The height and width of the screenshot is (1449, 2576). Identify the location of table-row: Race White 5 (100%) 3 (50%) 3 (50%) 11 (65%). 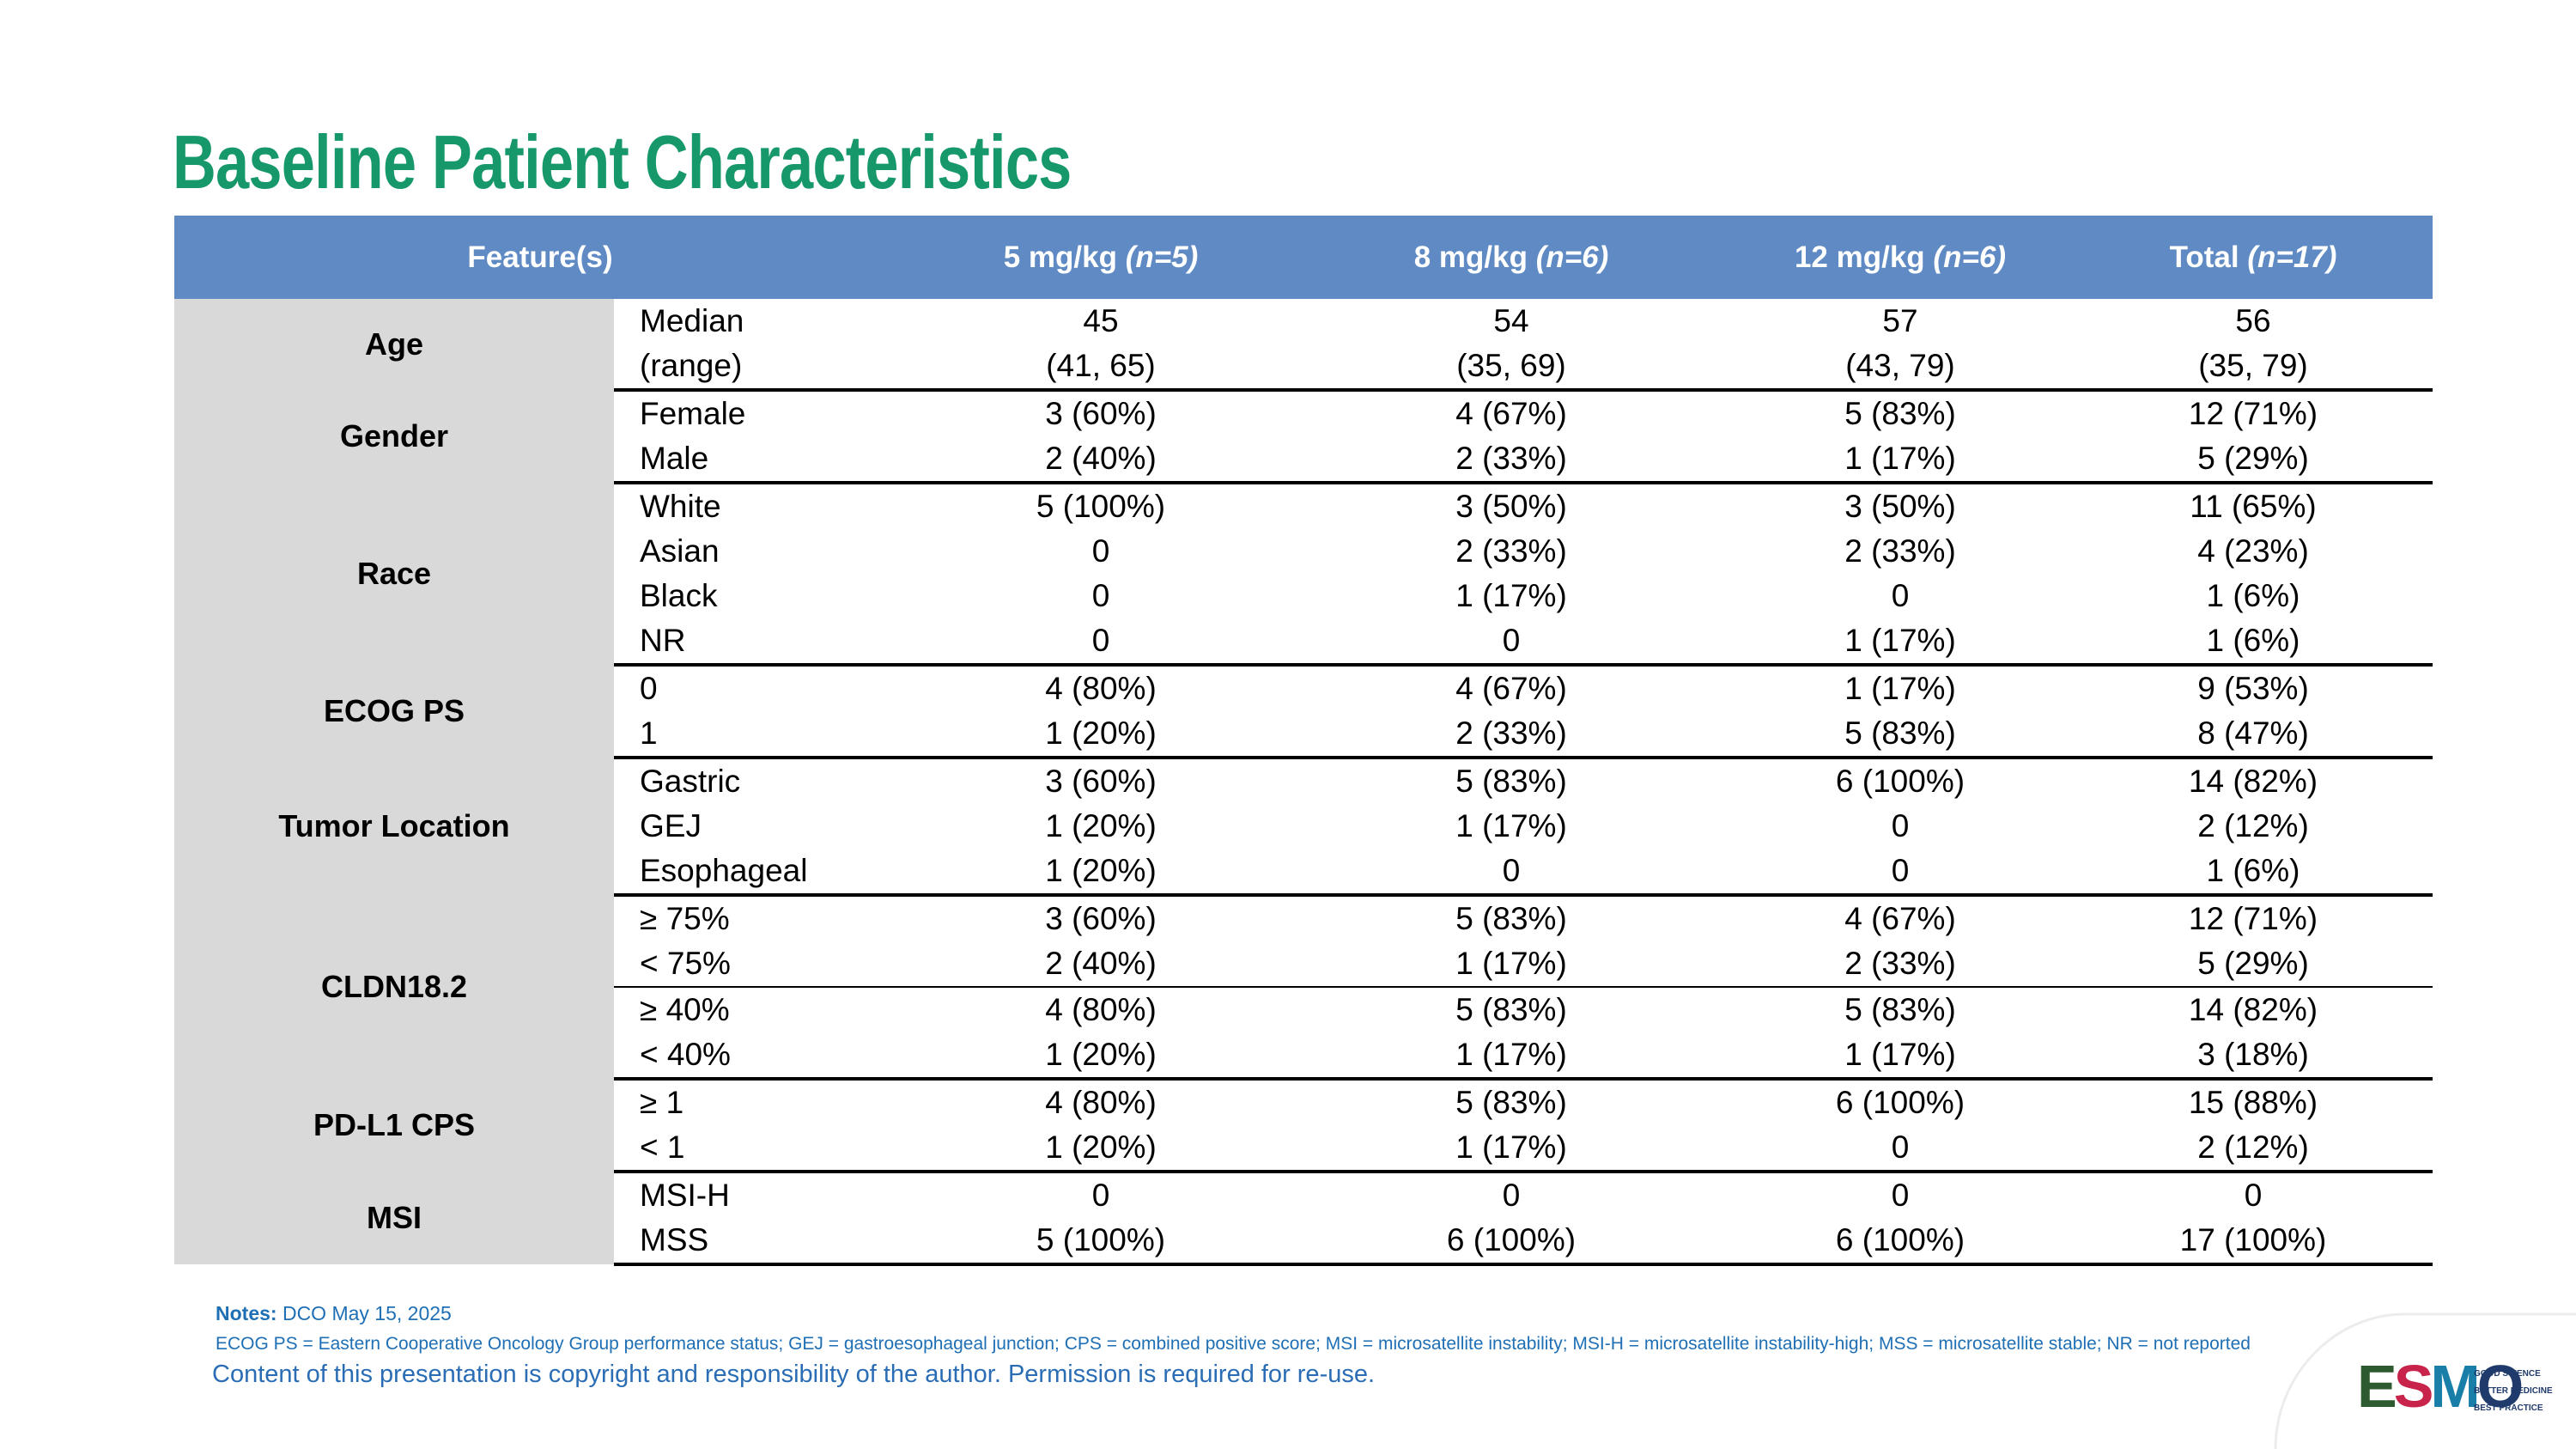
(1303, 574).